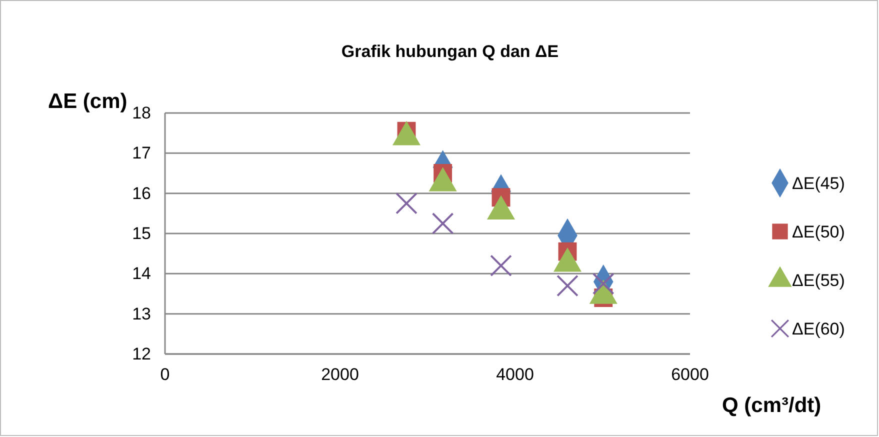 The height and width of the screenshot is (437, 879). I want to click on y-tick-label: 17, so click(141, 153).